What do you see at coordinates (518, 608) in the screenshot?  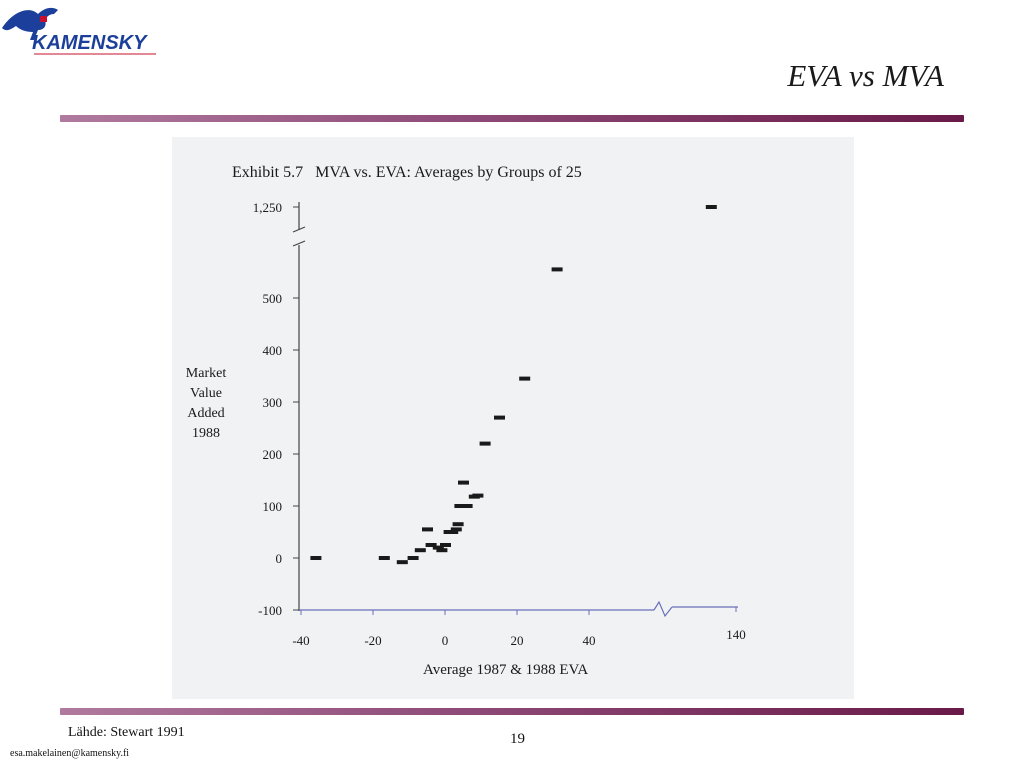 I see `x-axis-line` at bounding box center [518, 608].